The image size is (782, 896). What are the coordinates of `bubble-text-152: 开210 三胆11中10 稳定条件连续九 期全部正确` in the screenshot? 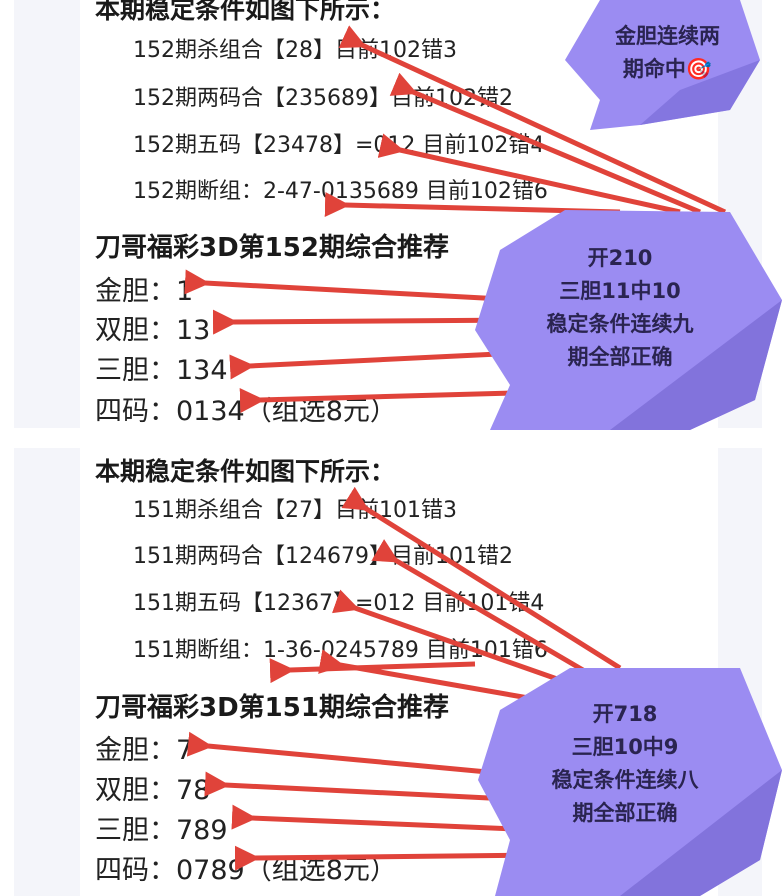 It's located at (620, 308).